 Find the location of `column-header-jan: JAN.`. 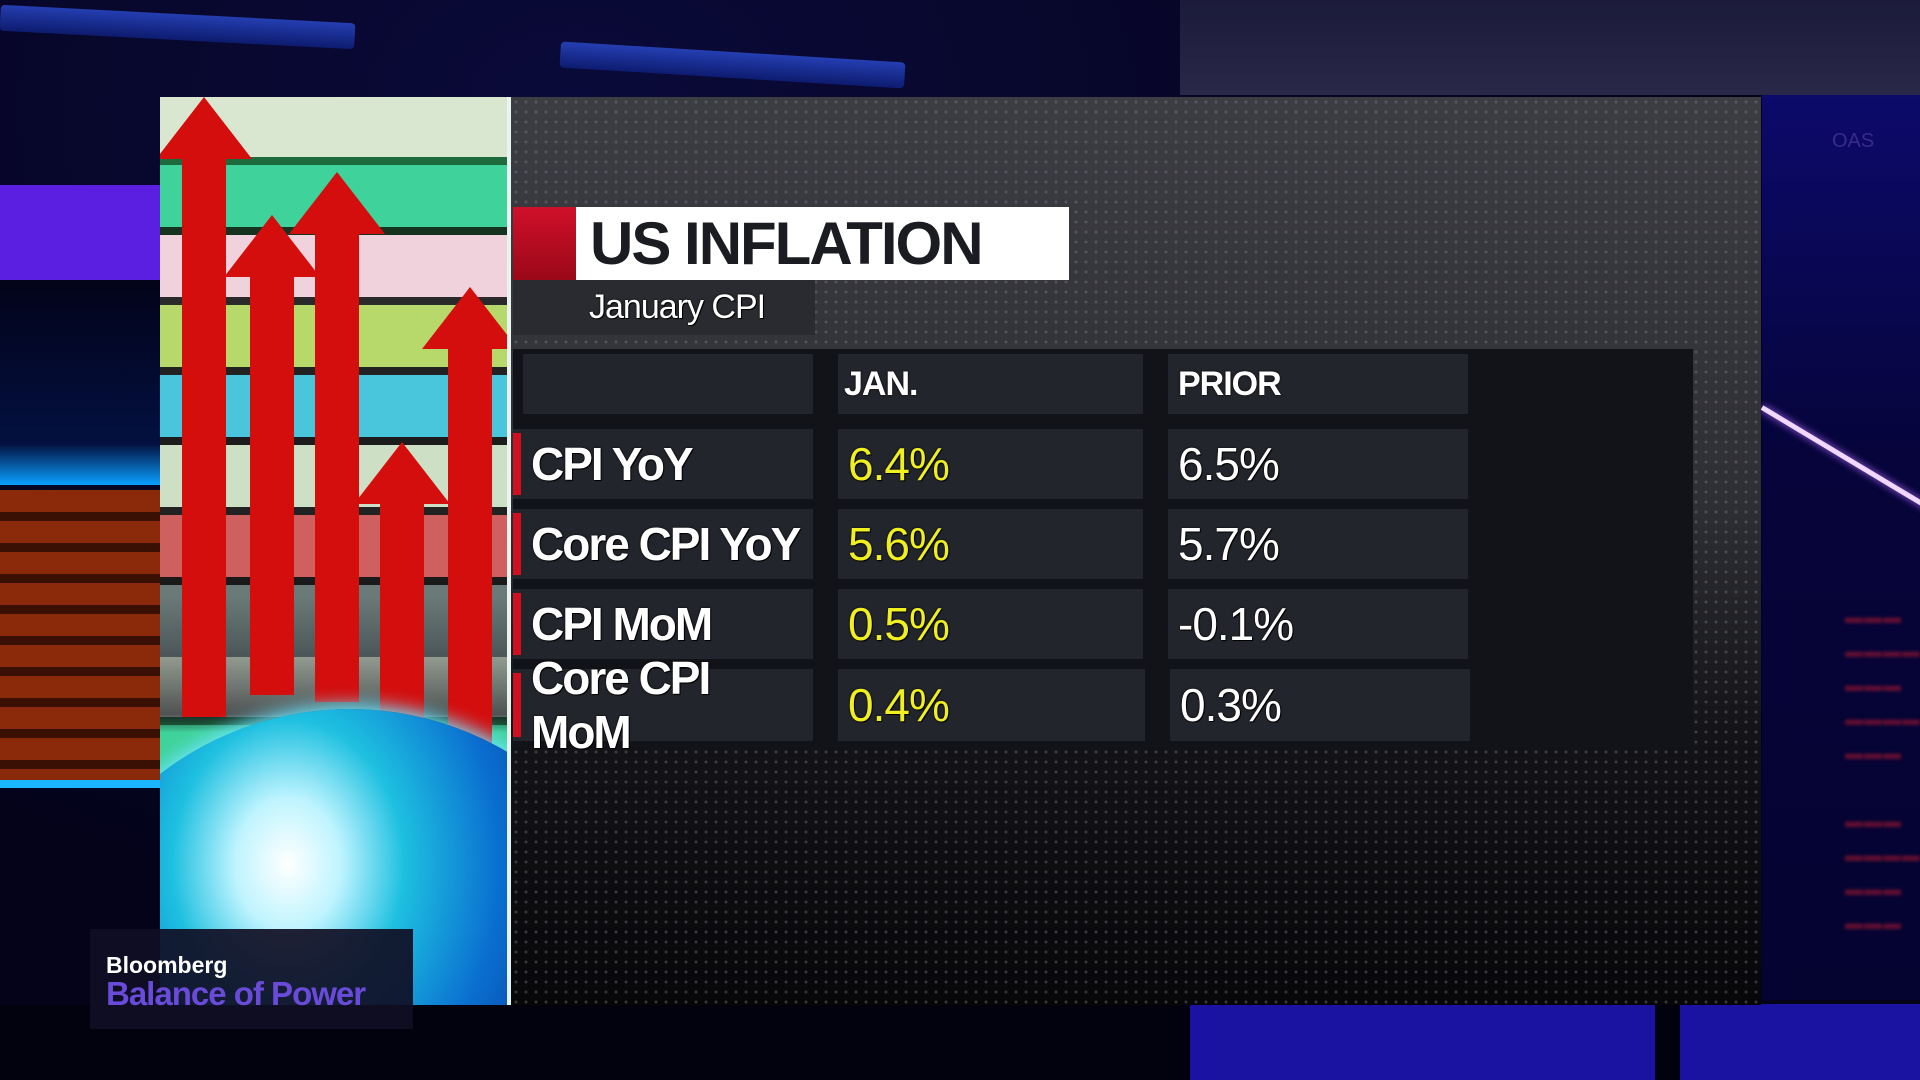

column-header-jan: JAN. is located at coordinates (881, 383).